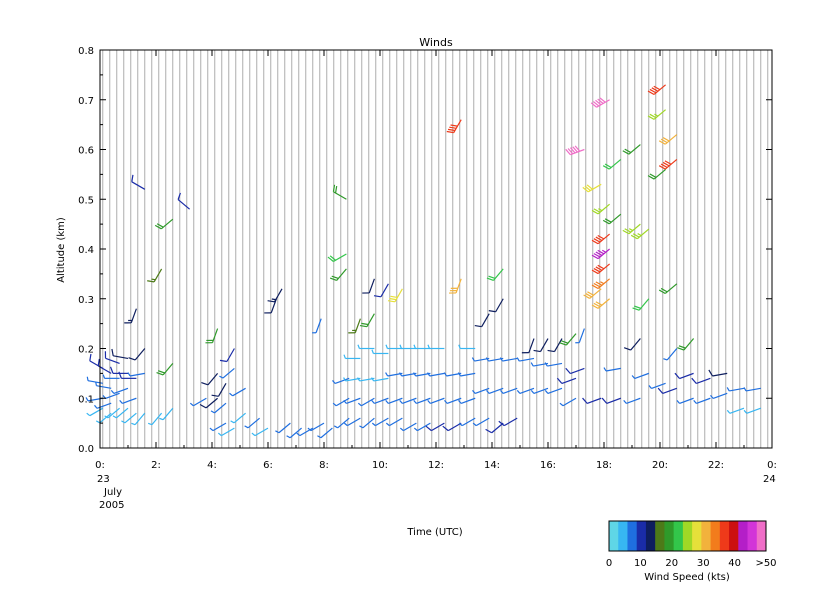 This screenshot has width=827, height=611. I want to click on x-tick-label: 6:, so click(268, 465).